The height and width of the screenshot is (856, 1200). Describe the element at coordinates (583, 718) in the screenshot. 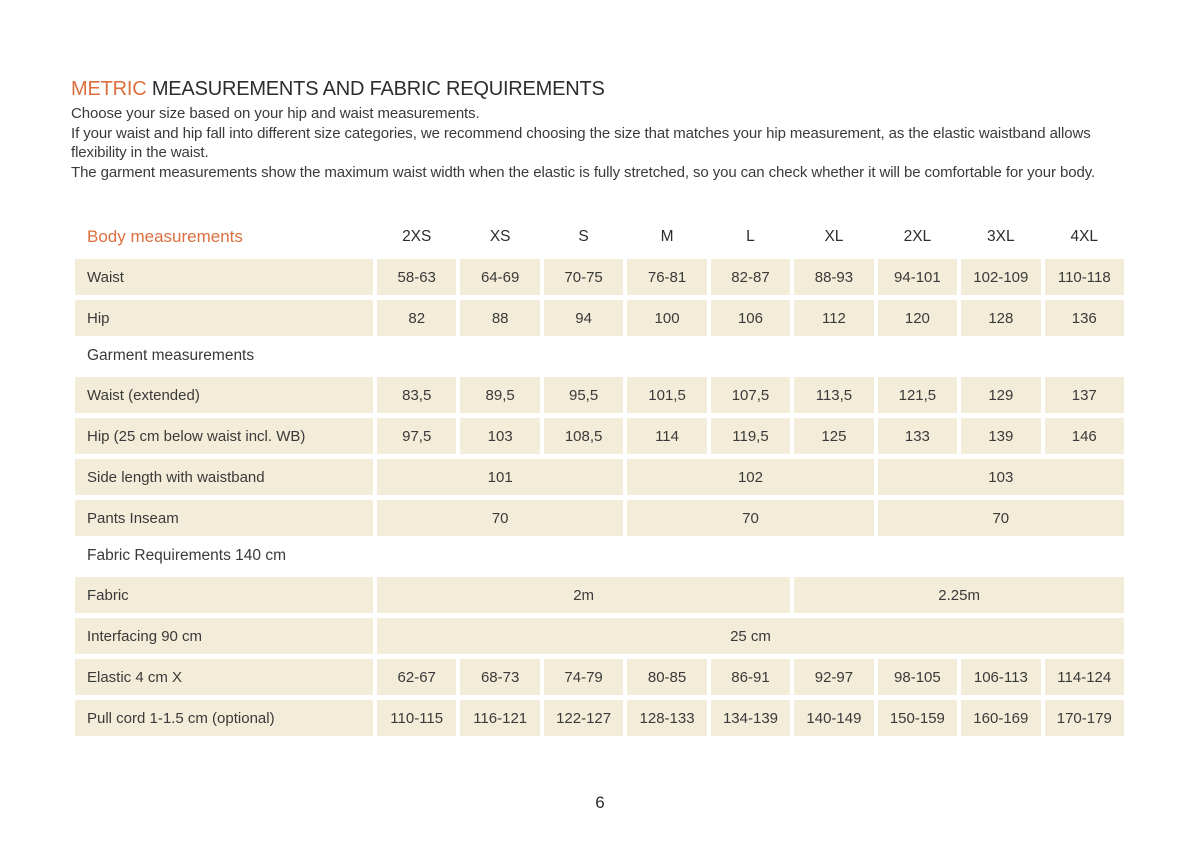

I see `pull-cord-value-s: 122-127` at that location.